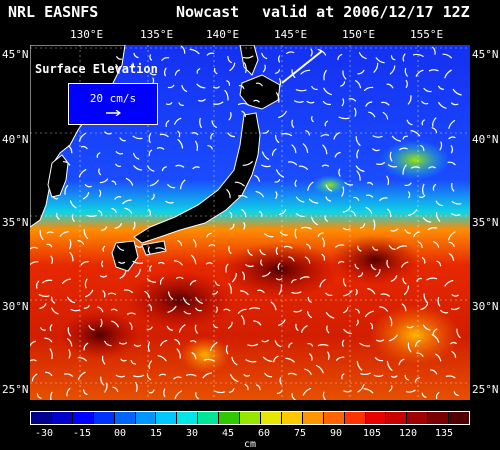  Describe the element at coordinates (415, 160) in the screenshot. I see `green-eddy` at that location.